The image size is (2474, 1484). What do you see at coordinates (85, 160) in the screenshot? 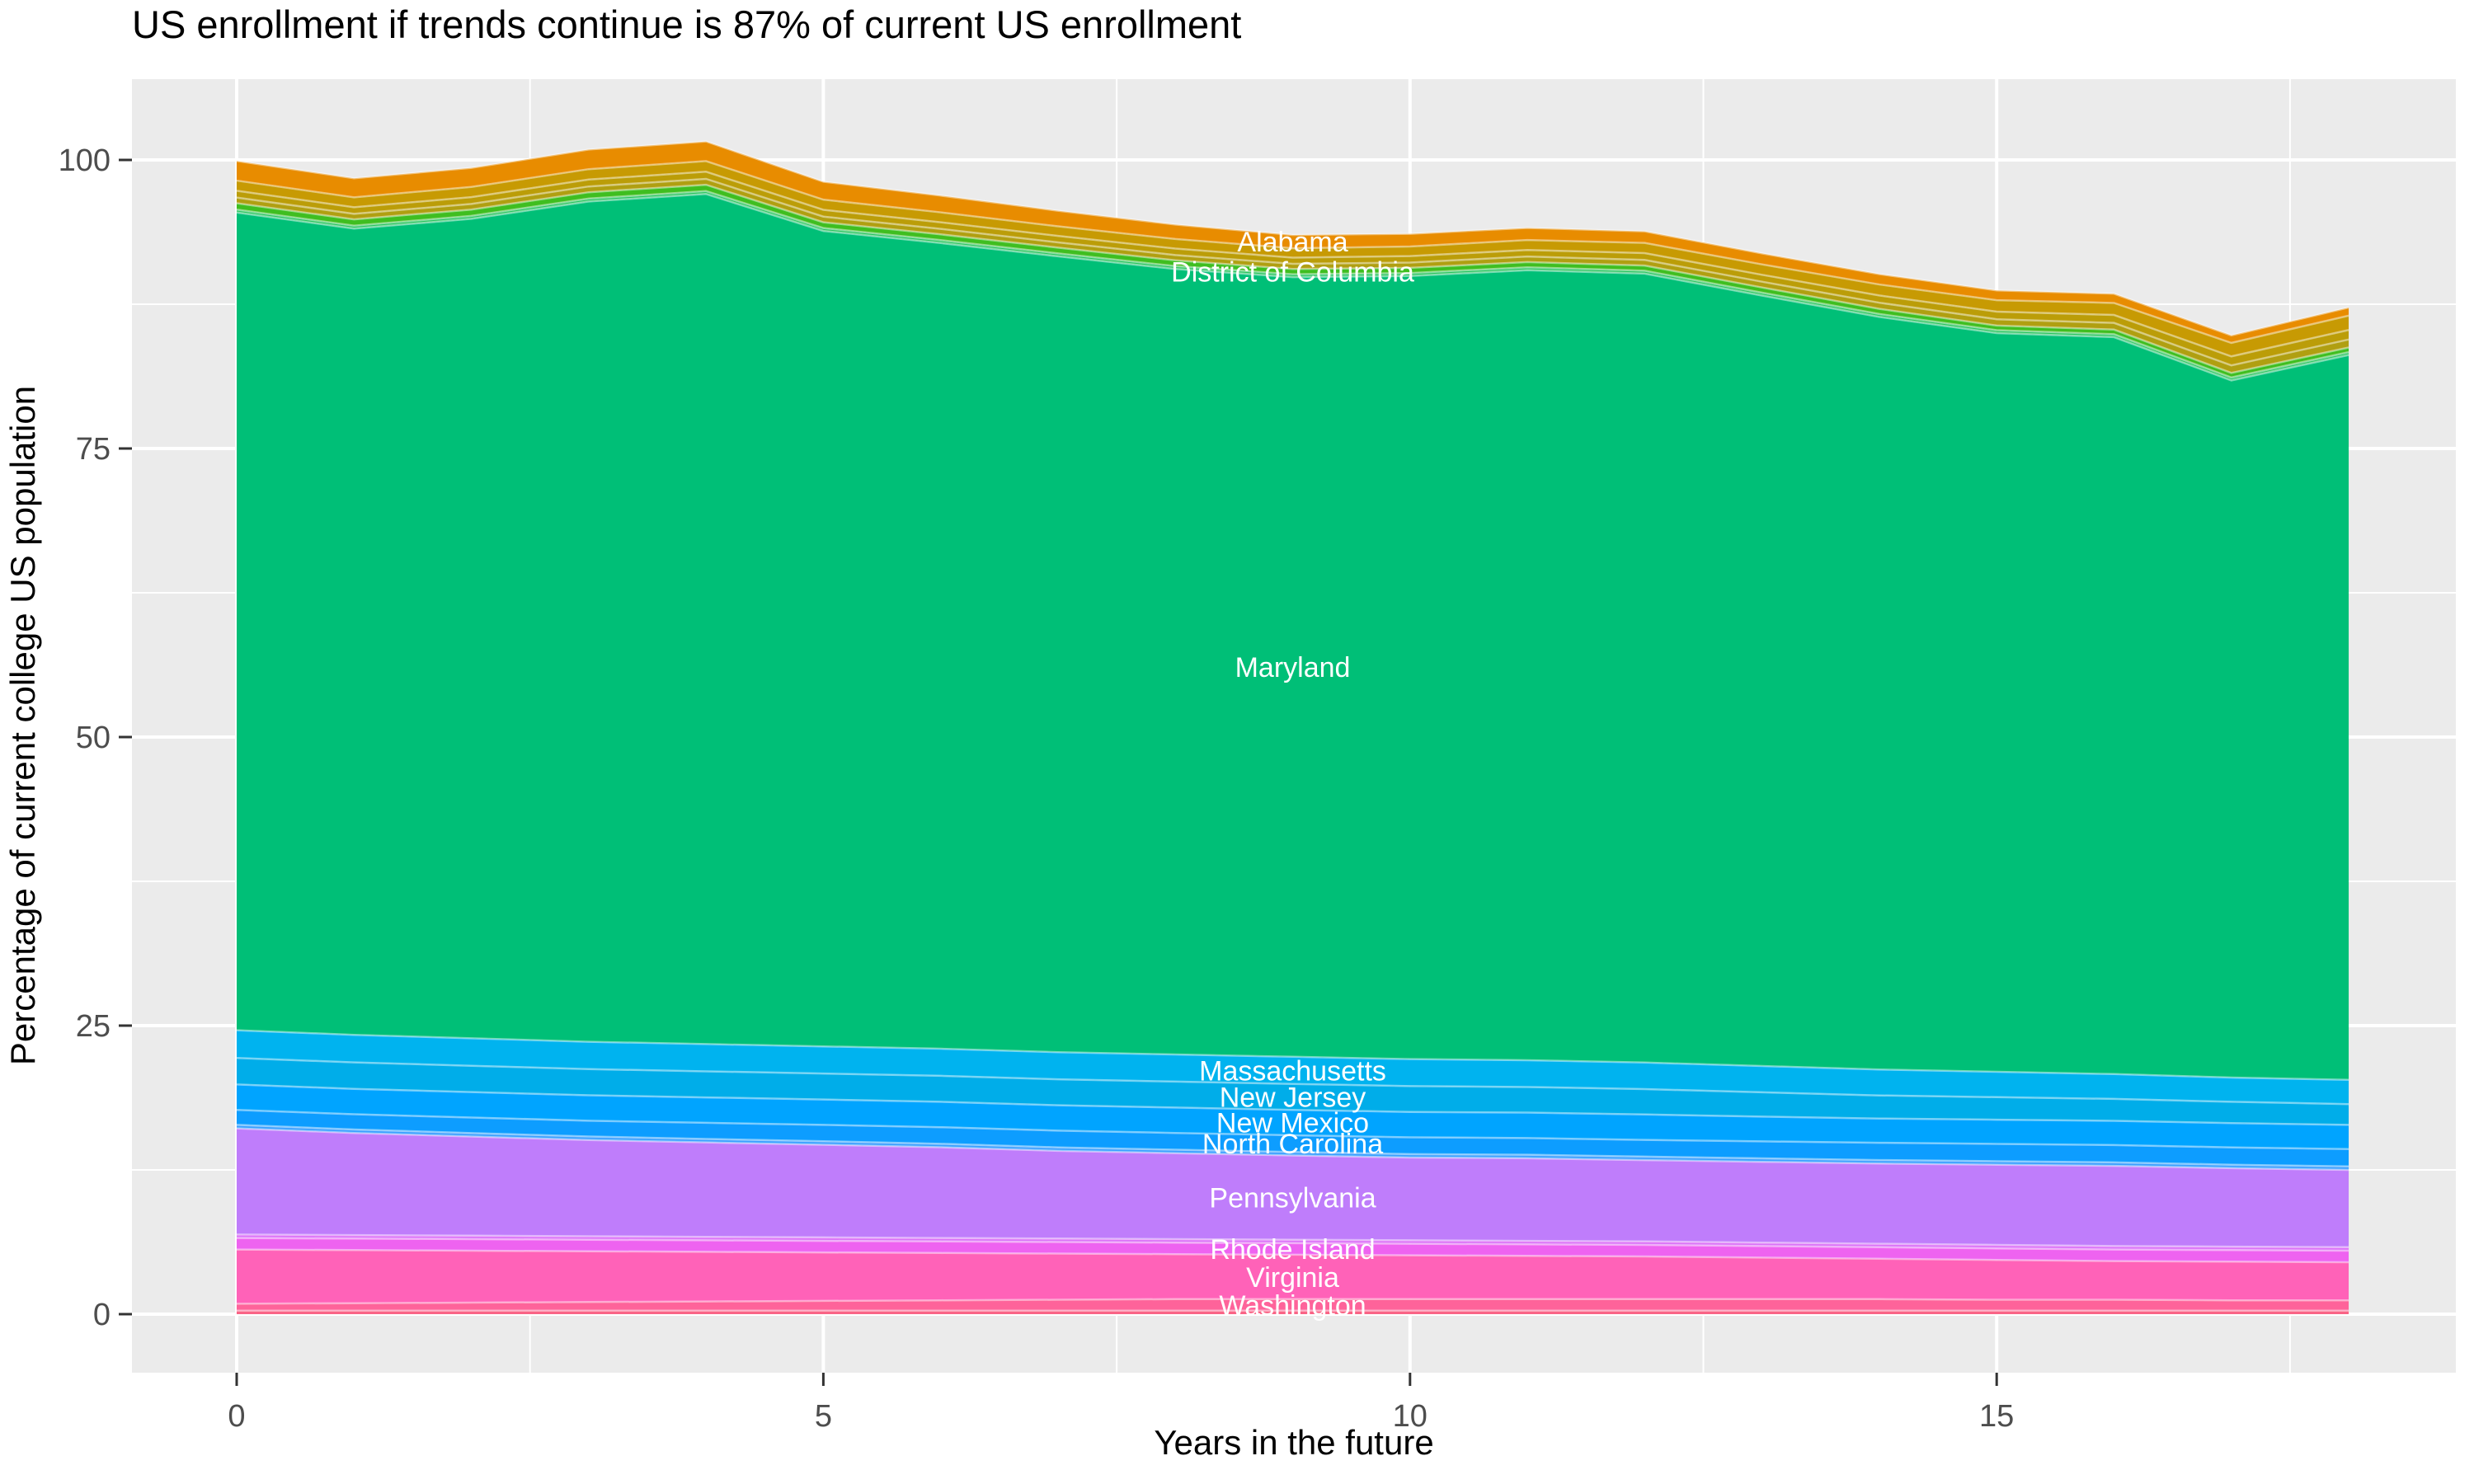
I see `y-tick-label: 100` at bounding box center [85, 160].